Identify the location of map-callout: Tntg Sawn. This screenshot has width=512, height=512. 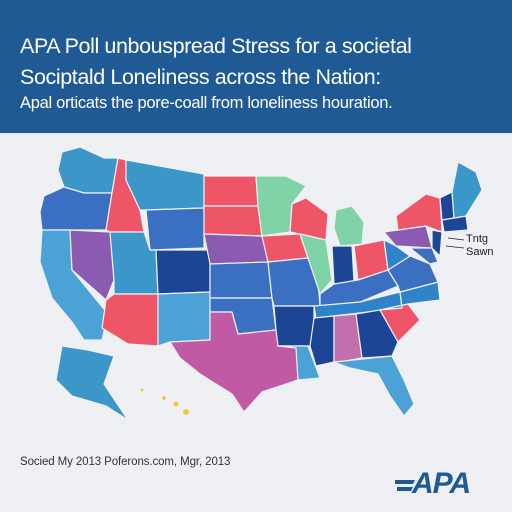
(480, 246).